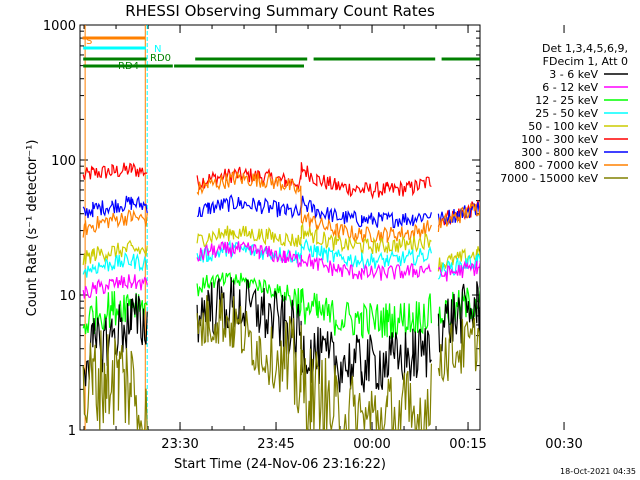  Describe the element at coordinates (275, 444) in the screenshot. I see `x-tick-label: 23:45` at that location.